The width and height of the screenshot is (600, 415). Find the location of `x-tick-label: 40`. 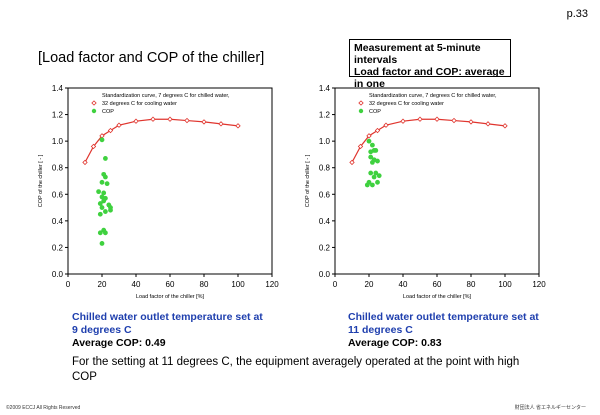

x-tick-label: 40 is located at coordinates (136, 284).